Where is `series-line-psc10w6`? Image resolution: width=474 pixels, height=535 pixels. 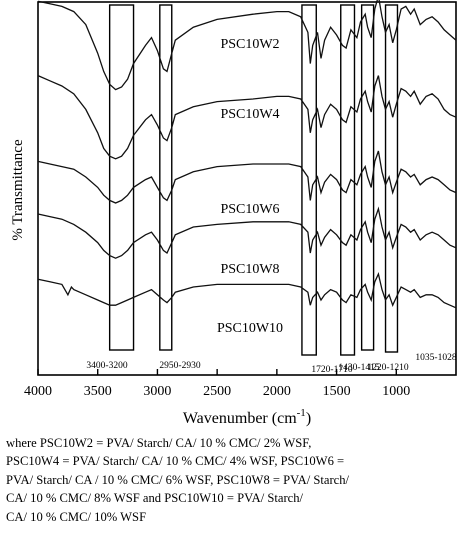
series-line-psc10w6 is located at coordinates (247, 177).